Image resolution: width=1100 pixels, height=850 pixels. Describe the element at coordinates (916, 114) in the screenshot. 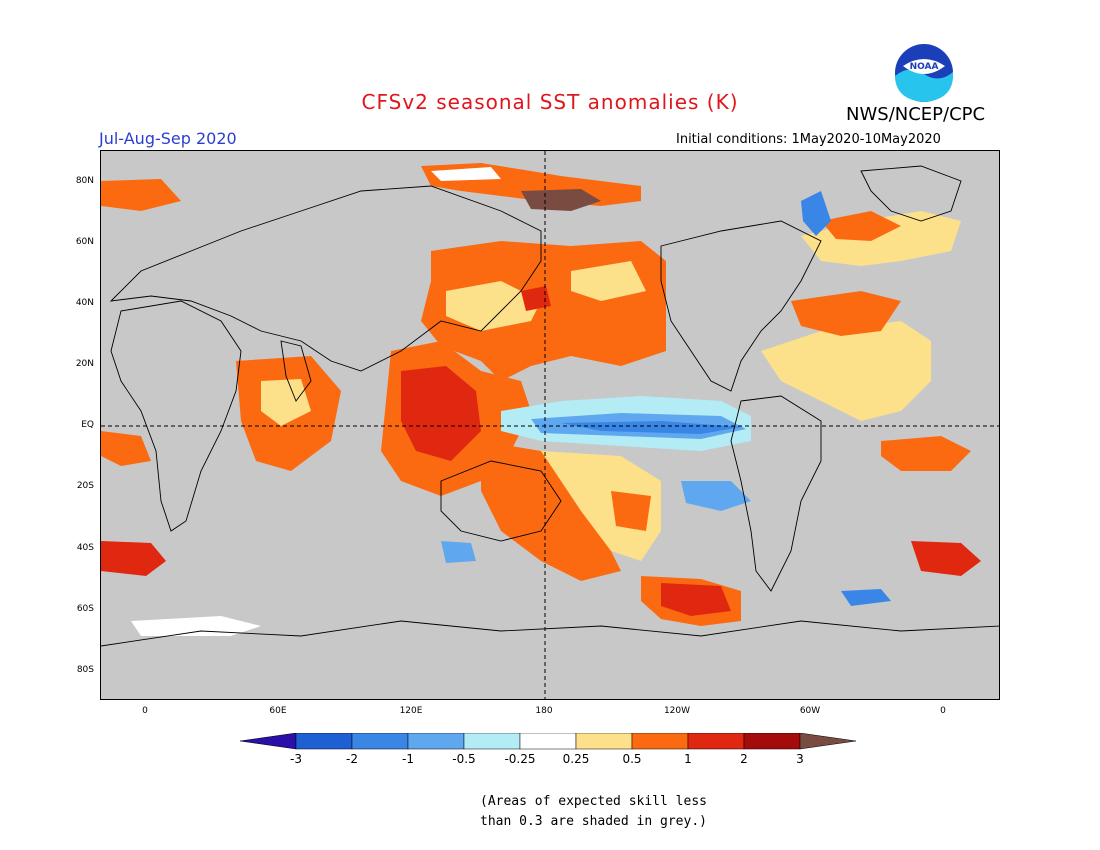

I see `org-label: NWS/NCEP/CPC` at that location.